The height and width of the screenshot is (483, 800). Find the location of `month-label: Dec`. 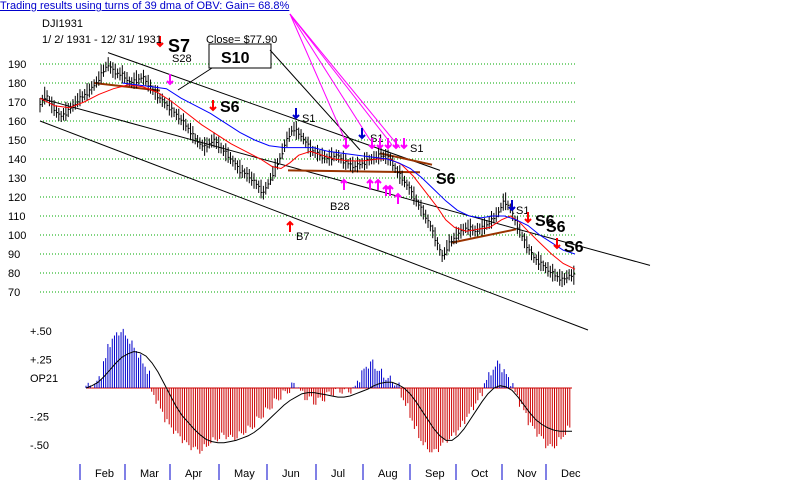

month-label: Dec is located at coordinates (571, 474).